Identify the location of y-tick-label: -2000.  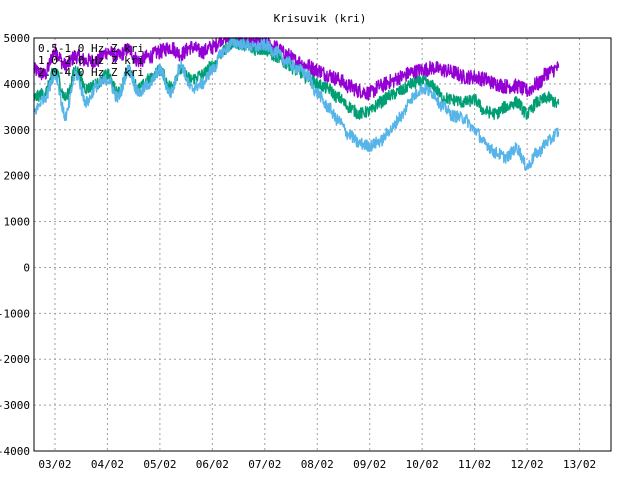
(15, 359).